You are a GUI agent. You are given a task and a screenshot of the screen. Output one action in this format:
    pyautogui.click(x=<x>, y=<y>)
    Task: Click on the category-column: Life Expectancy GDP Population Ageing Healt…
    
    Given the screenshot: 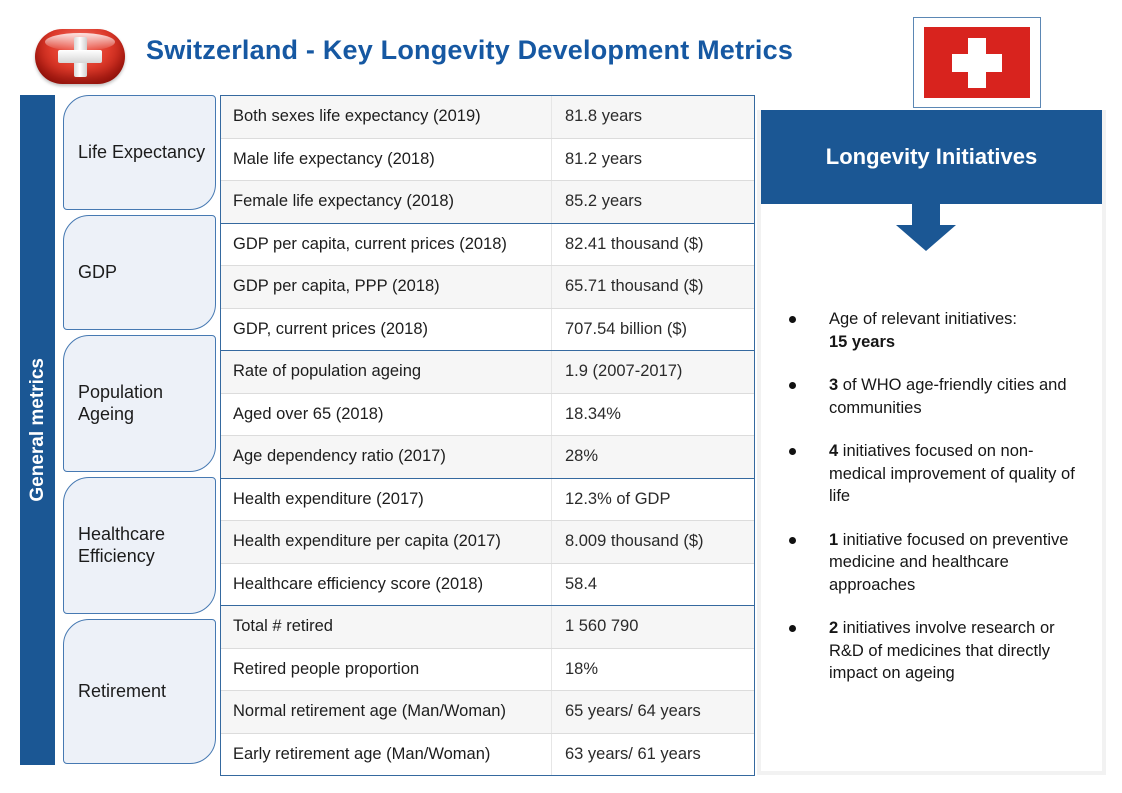 What is the action you would take?
    pyautogui.click(x=139, y=429)
    